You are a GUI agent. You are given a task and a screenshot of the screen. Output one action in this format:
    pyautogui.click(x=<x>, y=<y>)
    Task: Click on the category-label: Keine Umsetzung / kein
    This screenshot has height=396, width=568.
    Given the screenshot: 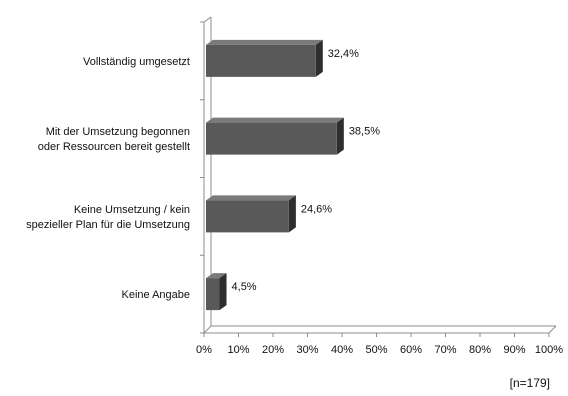 What is the action you would take?
    pyautogui.click(x=132, y=210)
    